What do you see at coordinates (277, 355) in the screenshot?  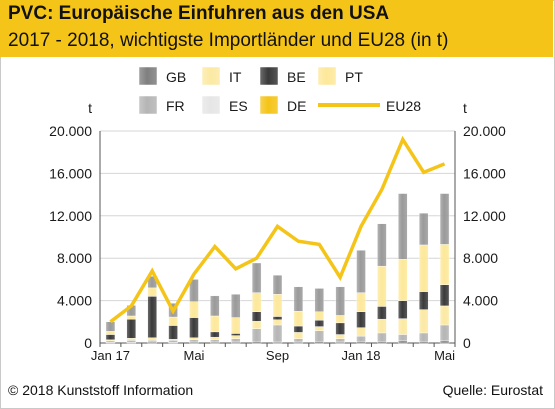 I see `x-tick-label: Sep` at bounding box center [277, 355].